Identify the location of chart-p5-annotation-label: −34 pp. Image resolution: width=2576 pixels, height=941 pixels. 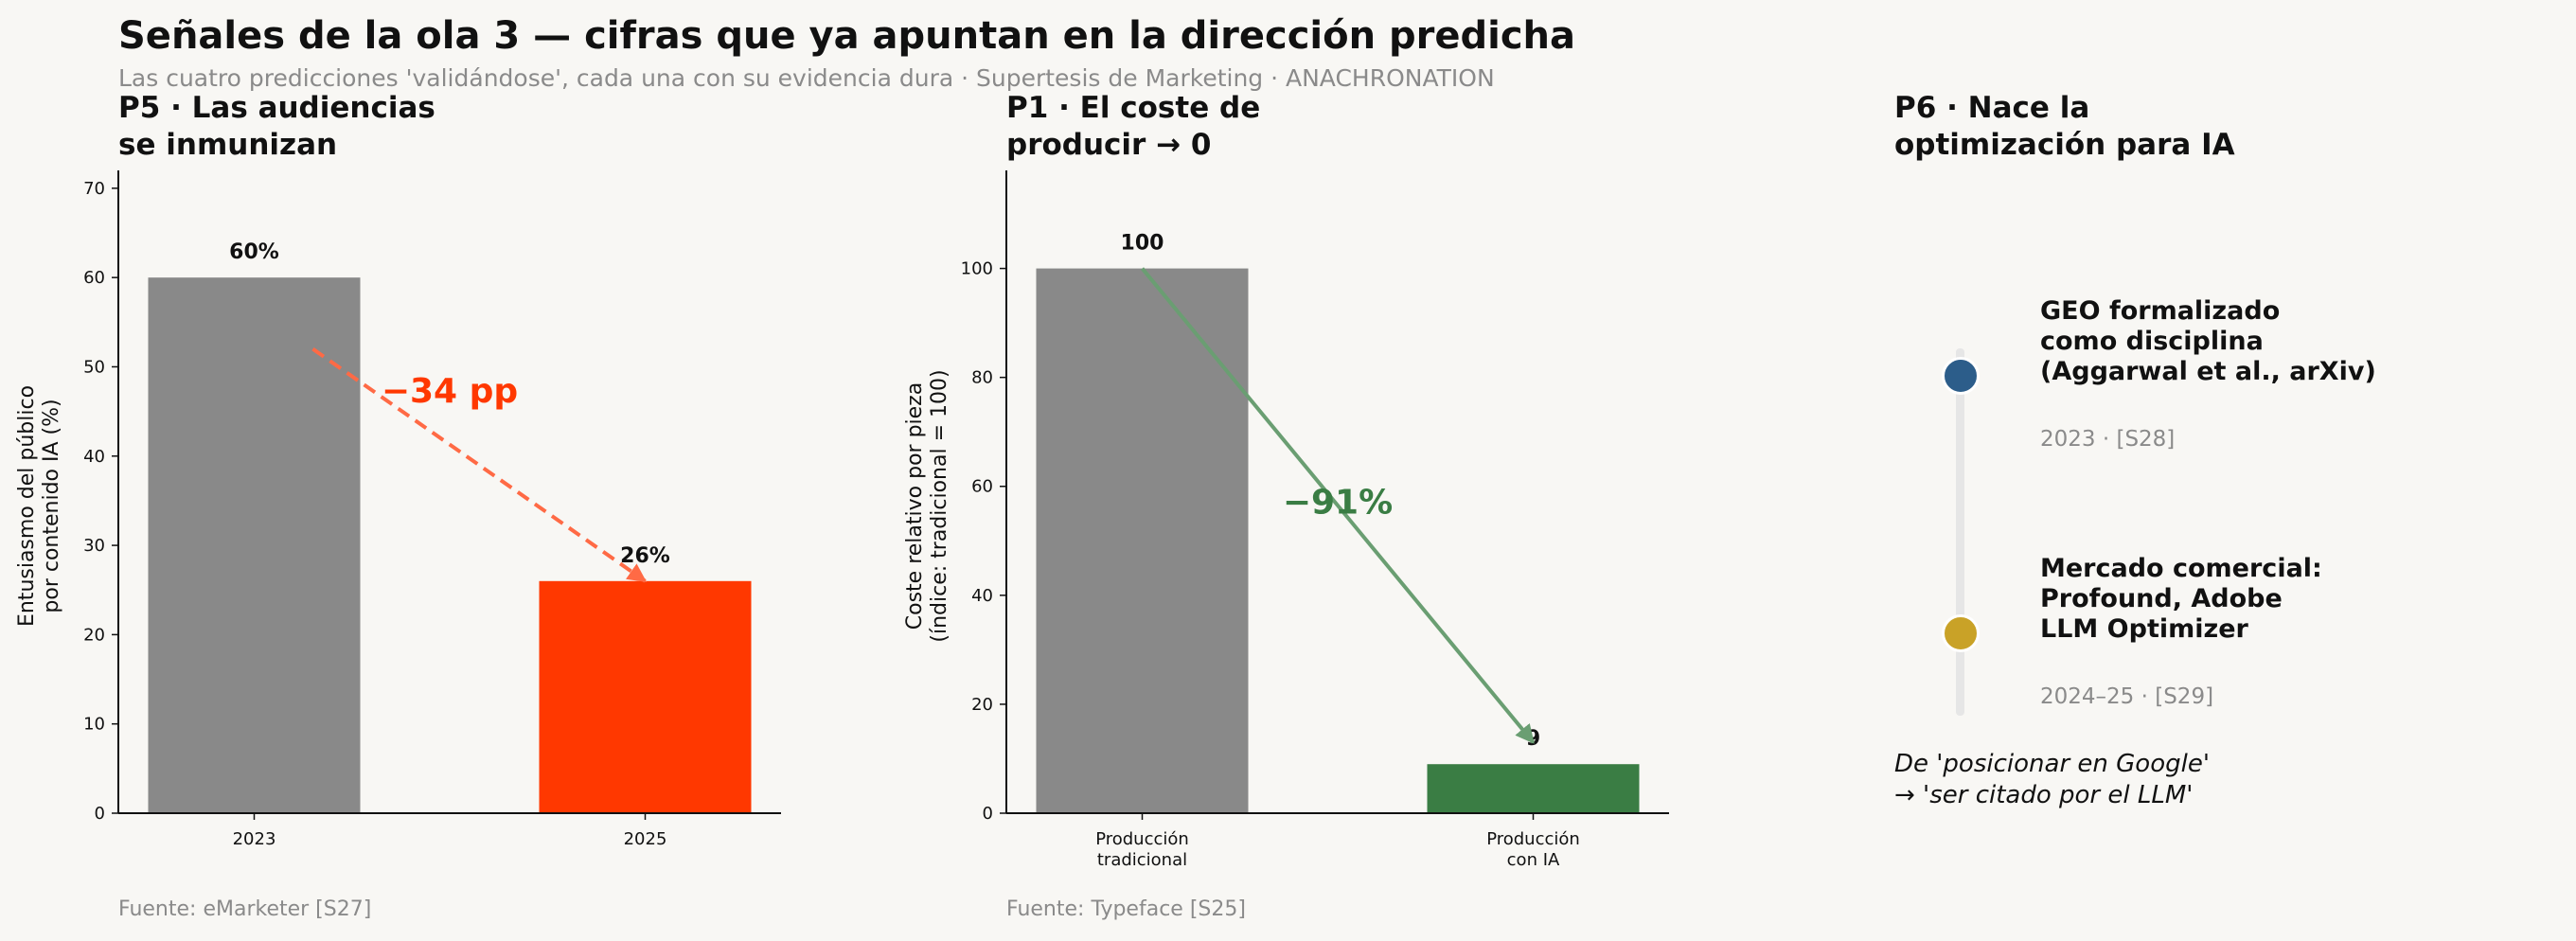
(450, 391).